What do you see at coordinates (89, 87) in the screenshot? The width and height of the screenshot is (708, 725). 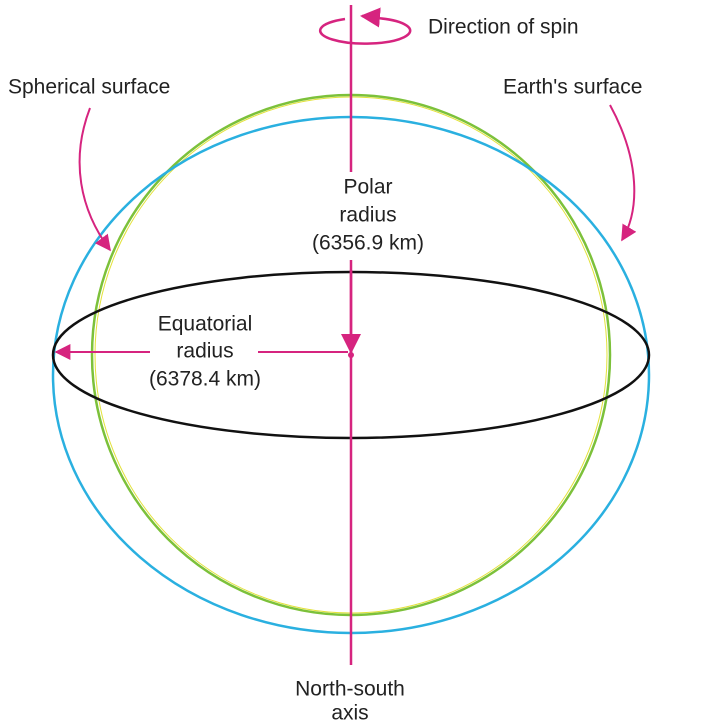 I see `spherical-surface-label: Spherical surface` at bounding box center [89, 87].